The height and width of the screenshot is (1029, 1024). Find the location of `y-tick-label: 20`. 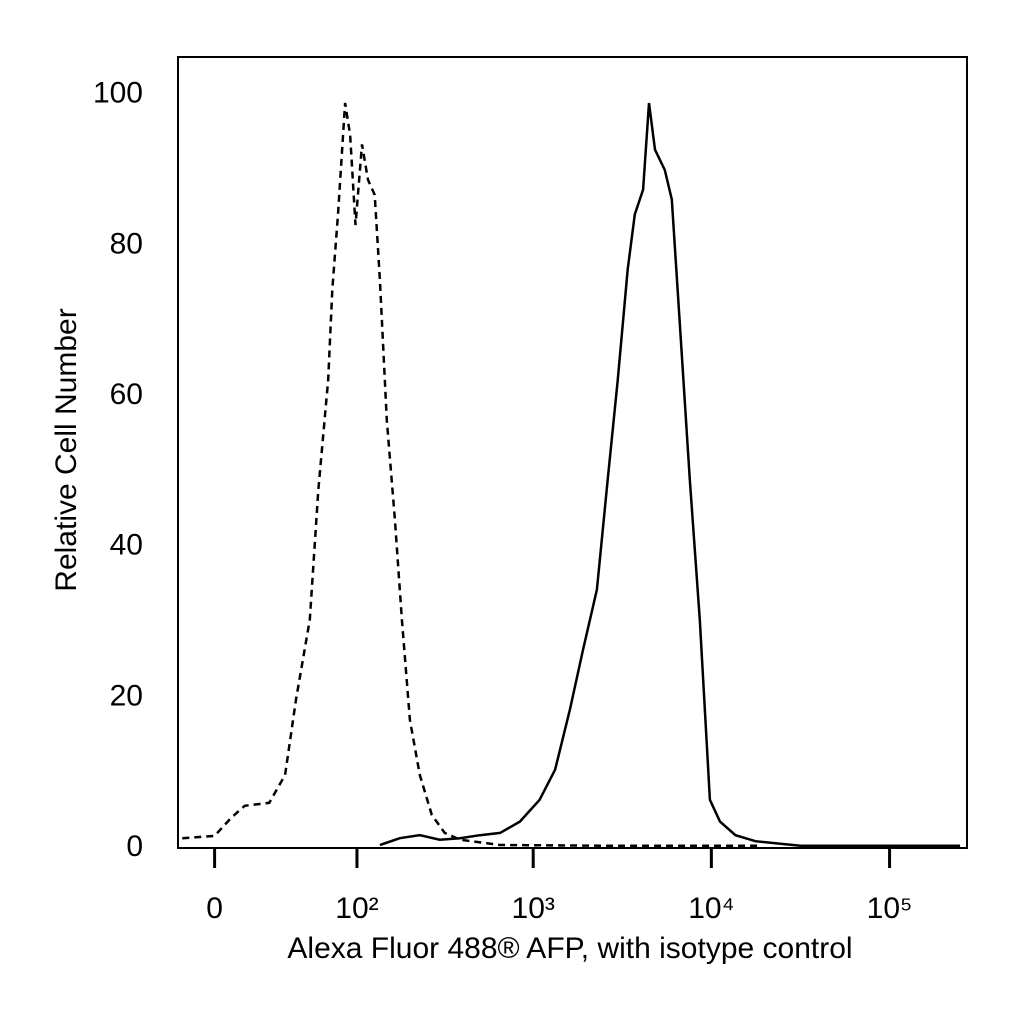

y-tick-label: 20 is located at coordinates (126, 695).